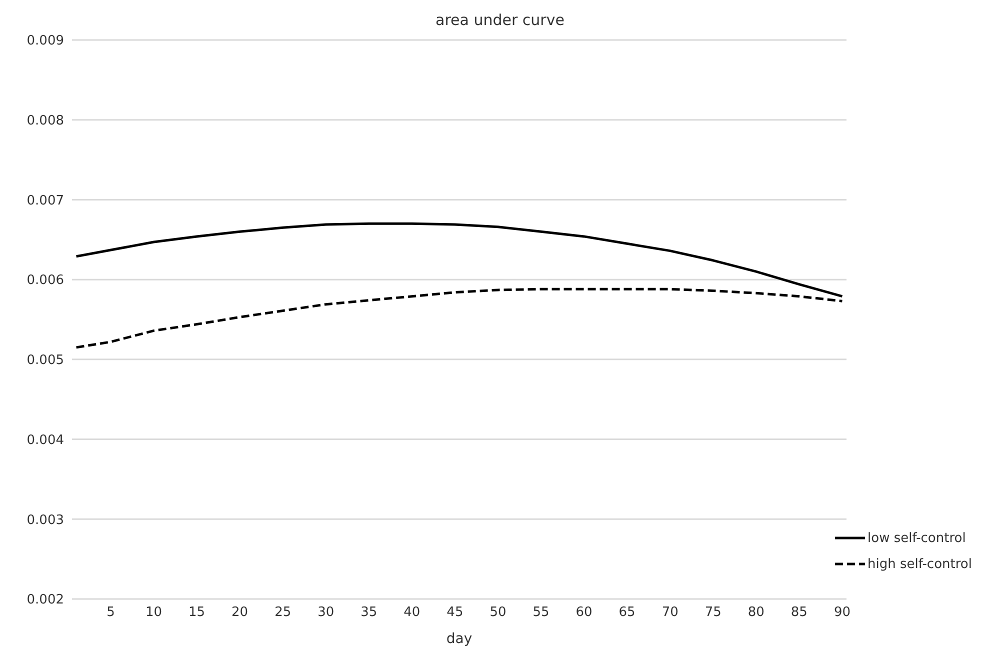  Describe the element at coordinates (799, 612) in the screenshot. I see `x-tick-label: 85` at that location.